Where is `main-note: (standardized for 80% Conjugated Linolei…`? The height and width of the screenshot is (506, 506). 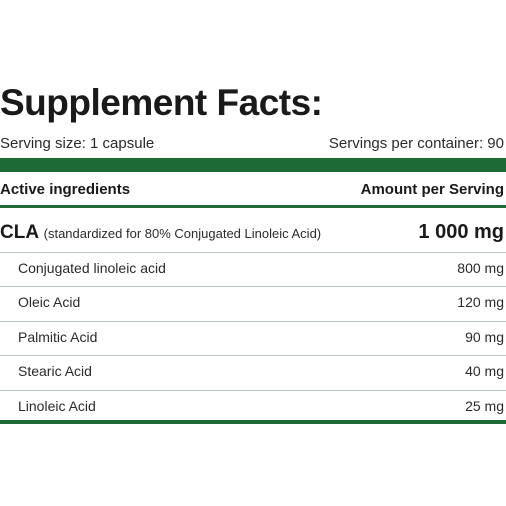
main-note: (standardized for 80% Conjugated Linolei… is located at coordinates (182, 233).